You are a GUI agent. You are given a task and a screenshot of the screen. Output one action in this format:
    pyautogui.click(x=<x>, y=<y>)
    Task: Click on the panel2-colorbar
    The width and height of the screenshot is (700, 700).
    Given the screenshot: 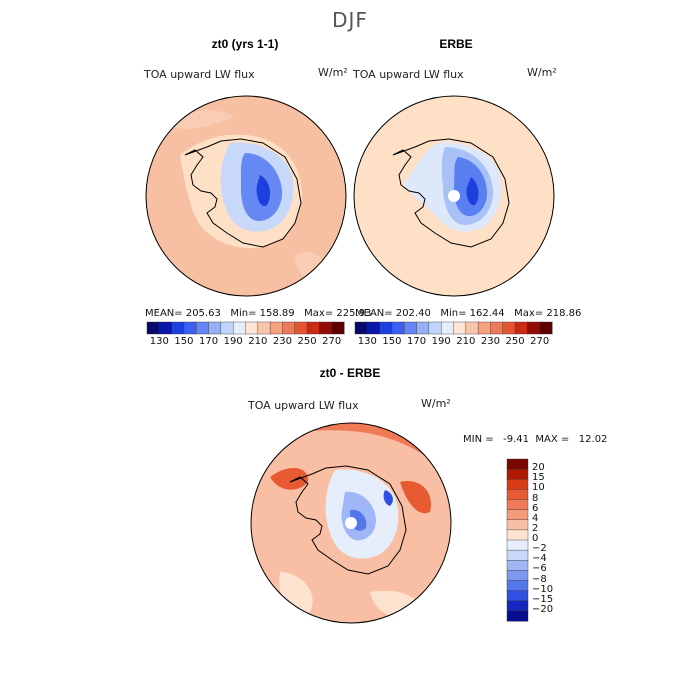 What is the action you would take?
    pyautogui.click(x=453, y=328)
    